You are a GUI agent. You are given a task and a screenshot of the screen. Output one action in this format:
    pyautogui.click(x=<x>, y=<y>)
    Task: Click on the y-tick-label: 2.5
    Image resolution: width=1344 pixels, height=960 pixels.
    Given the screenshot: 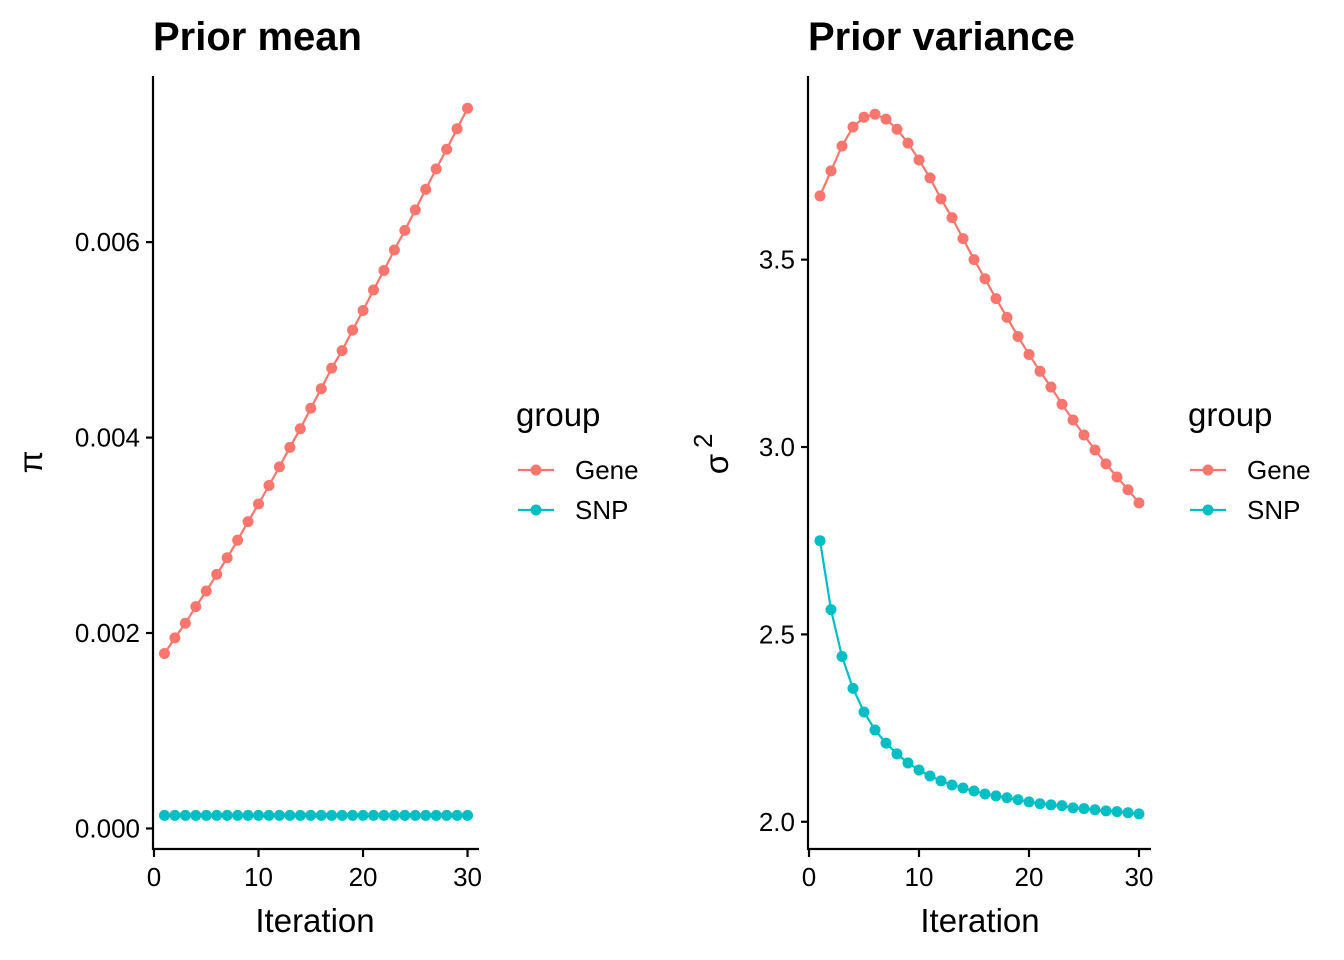 What is the action you would take?
    pyautogui.click(x=777, y=634)
    